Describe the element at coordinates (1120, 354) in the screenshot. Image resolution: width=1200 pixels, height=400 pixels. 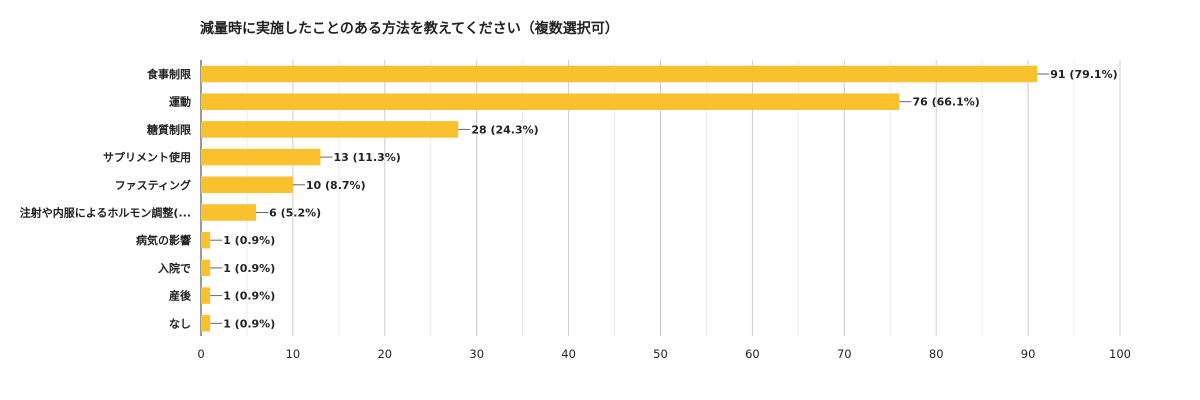
I see `x-tick-label: 100` at that location.